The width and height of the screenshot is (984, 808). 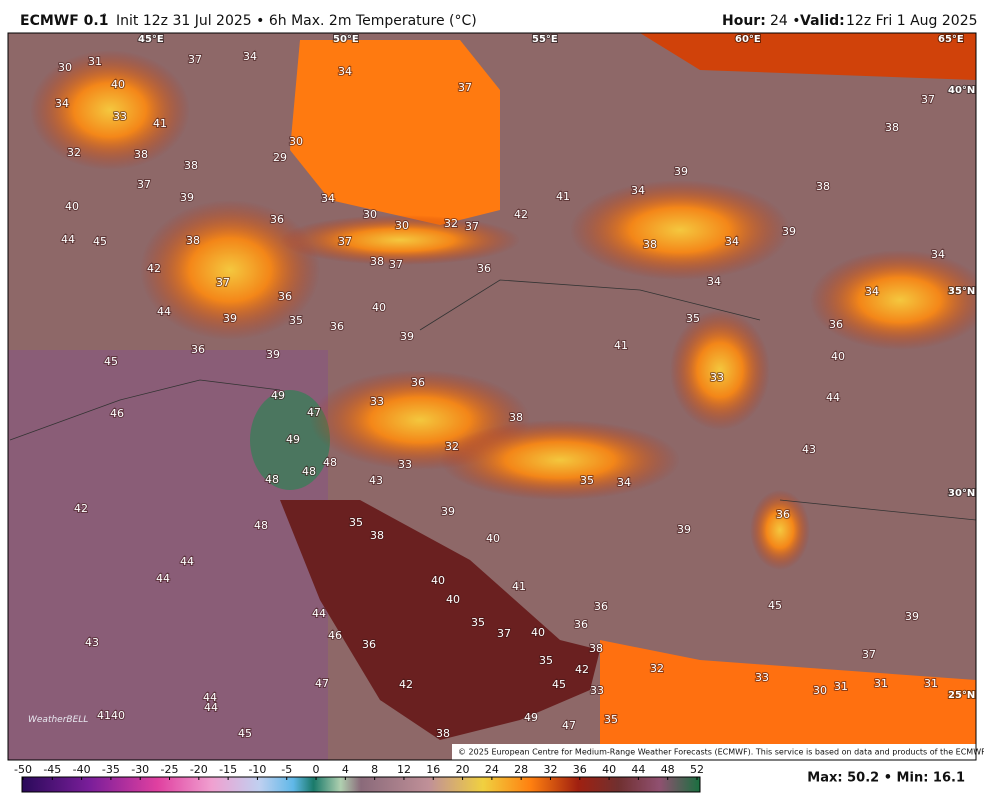 What do you see at coordinates (117, 413) in the screenshot?
I see `temperature-label: 46` at bounding box center [117, 413].